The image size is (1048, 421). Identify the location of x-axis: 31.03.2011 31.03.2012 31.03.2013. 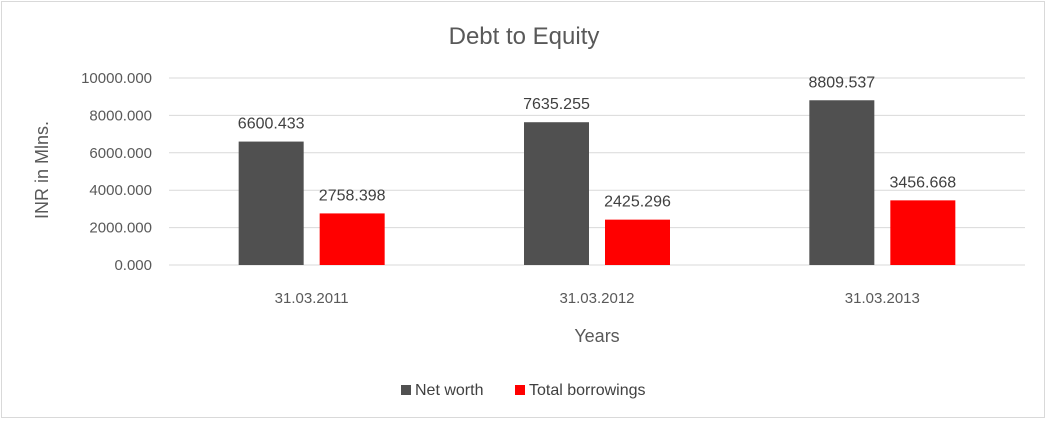
(597, 298).